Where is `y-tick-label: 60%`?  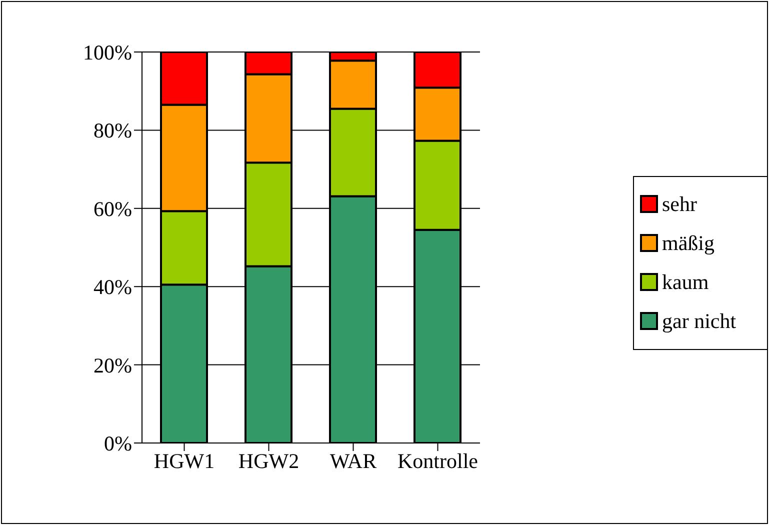 y-tick-label: 60% is located at coordinates (113, 208).